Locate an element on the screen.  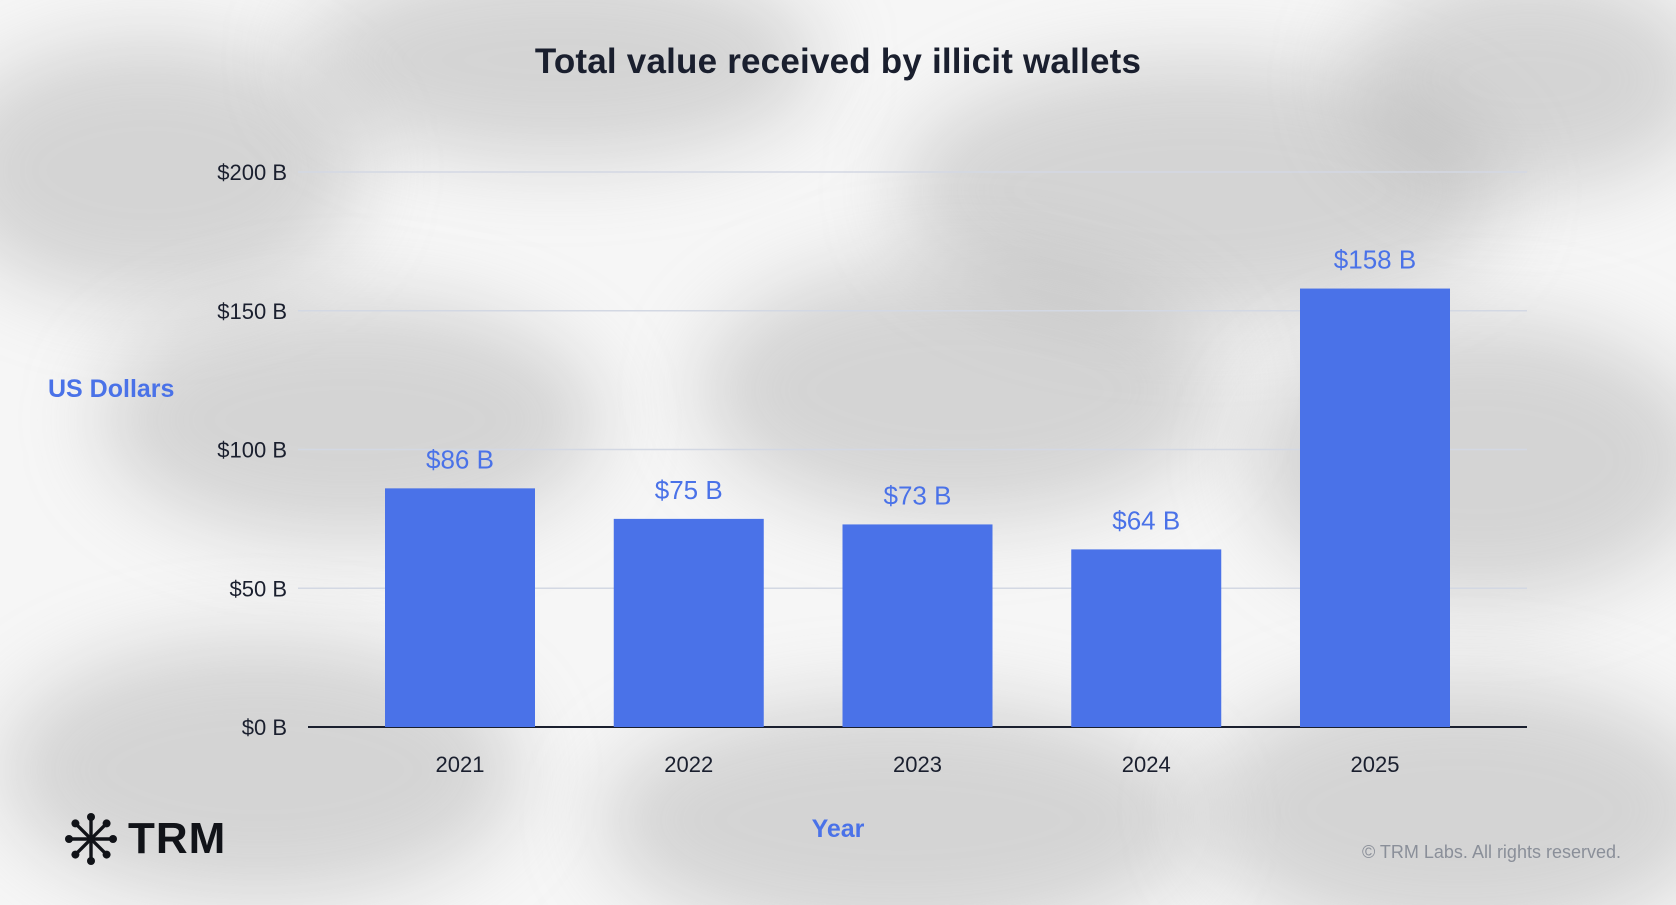
logo-wordmark: TRM is located at coordinates (177, 838).